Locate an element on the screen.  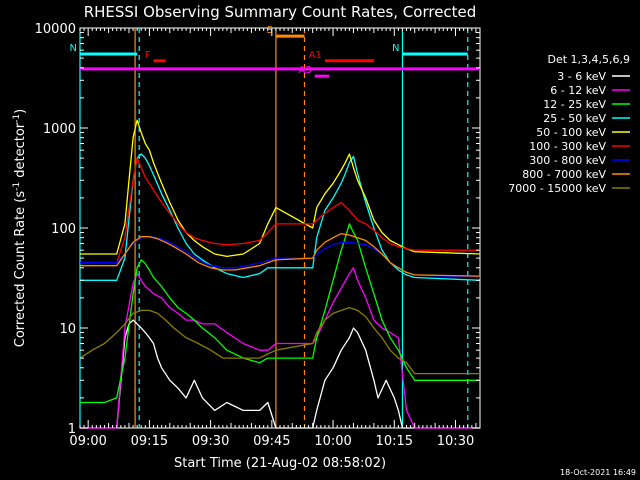
y-axis-label-mid: detector is located at coordinates (20, 152).